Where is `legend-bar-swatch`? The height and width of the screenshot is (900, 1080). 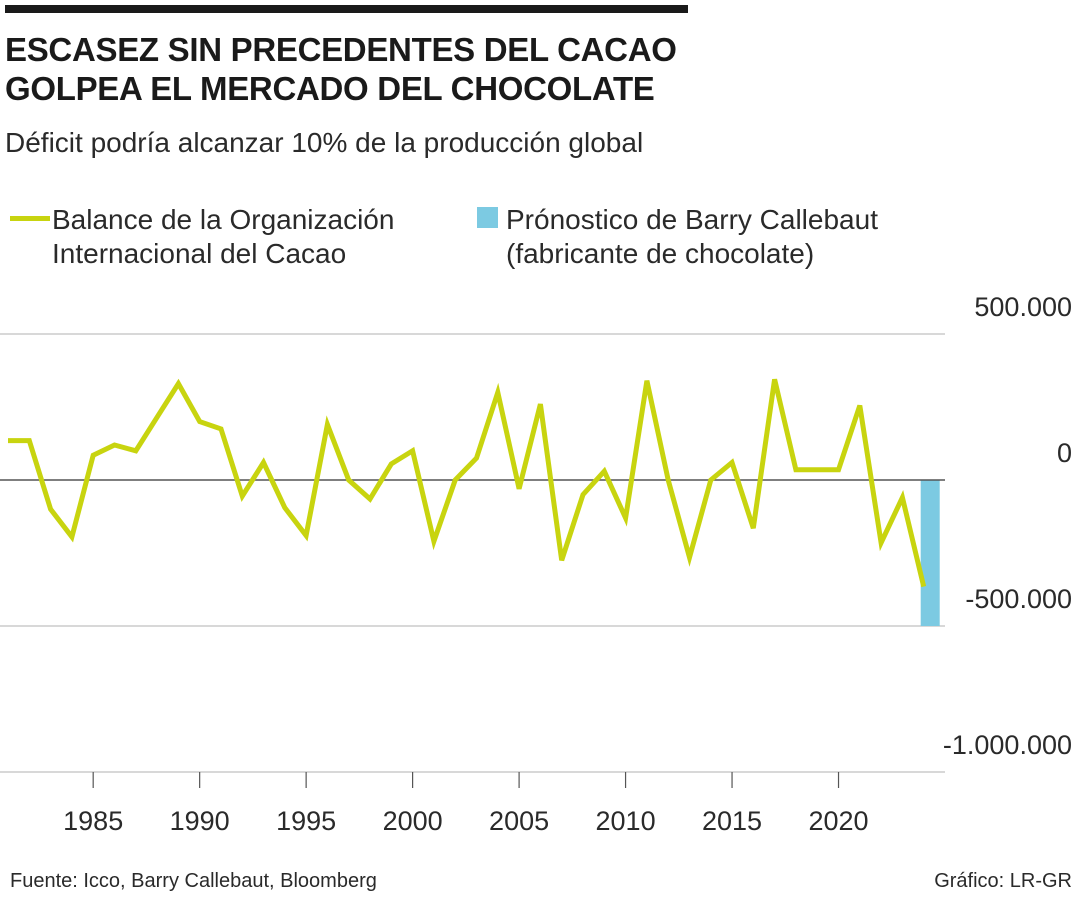
legend-bar-swatch is located at coordinates (487, 217).